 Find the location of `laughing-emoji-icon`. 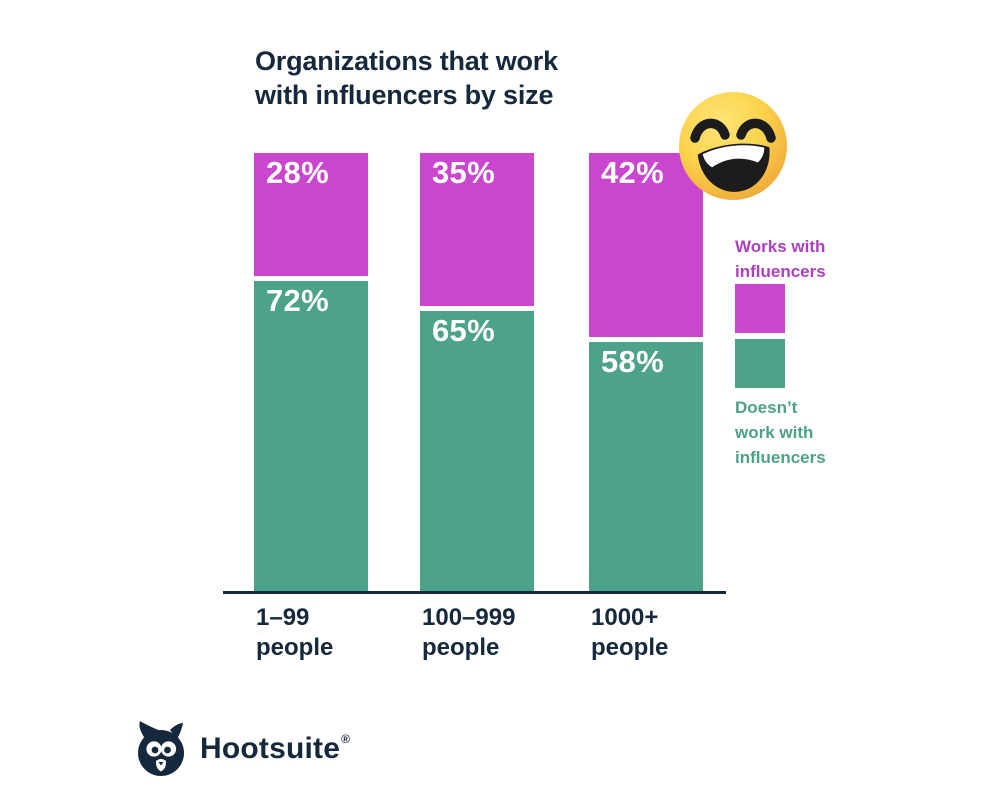

laughing-emoji-icon is located at coordinates (733, 146).